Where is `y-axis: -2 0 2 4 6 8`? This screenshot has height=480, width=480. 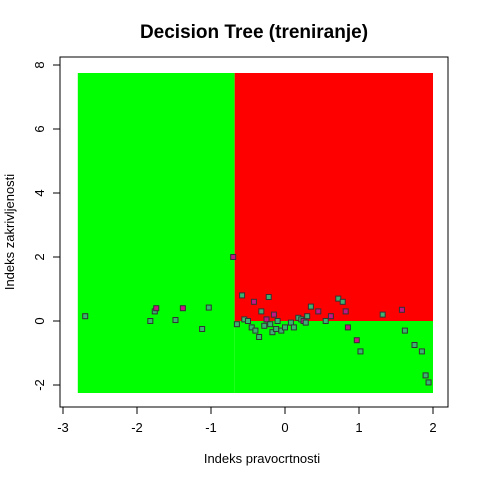
y-axis: -2 0 2 4 6 8 is located at coordinates (46, 226).